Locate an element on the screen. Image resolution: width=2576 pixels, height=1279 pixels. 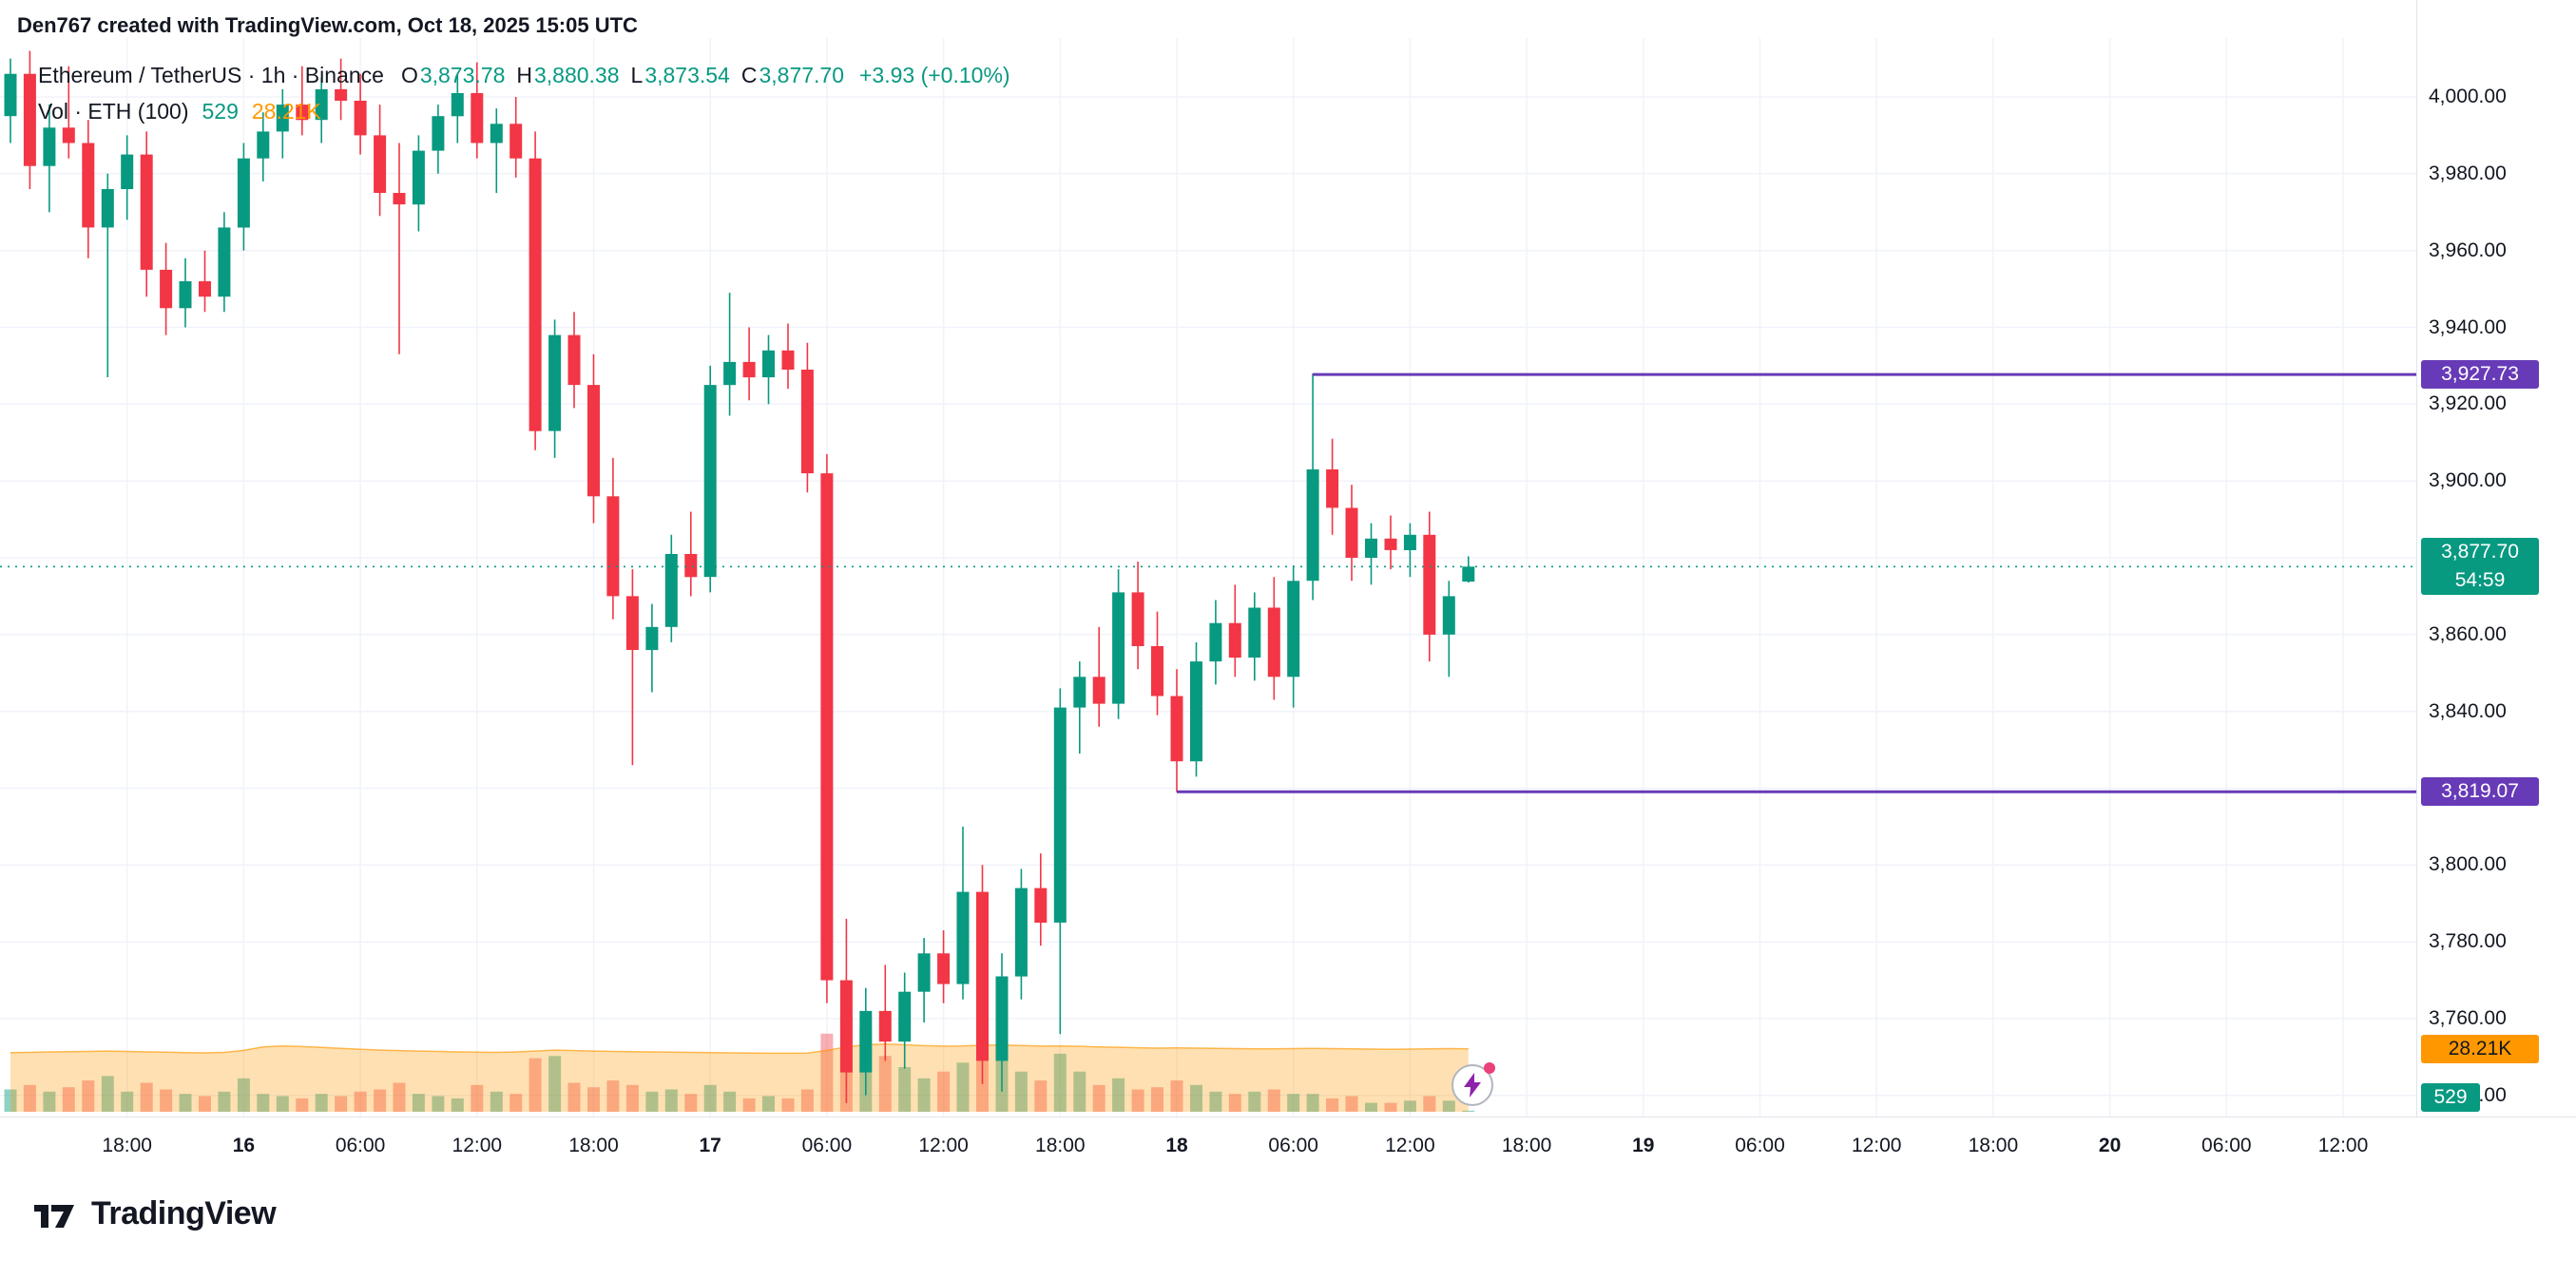
price-axis-label: 3,780.00 is located at coordinates (2468, 941).